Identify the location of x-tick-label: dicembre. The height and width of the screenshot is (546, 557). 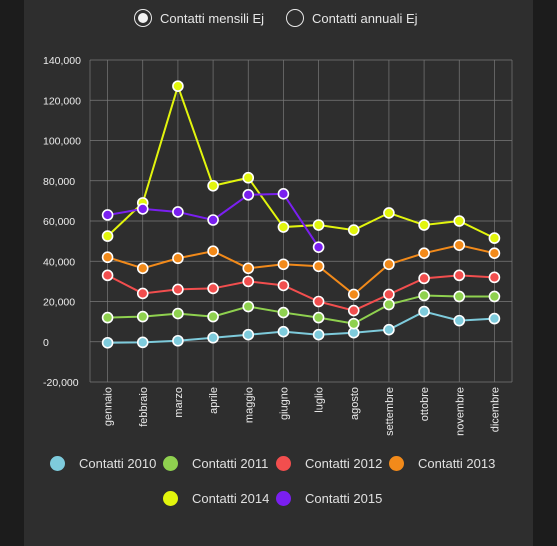
(495, 409).